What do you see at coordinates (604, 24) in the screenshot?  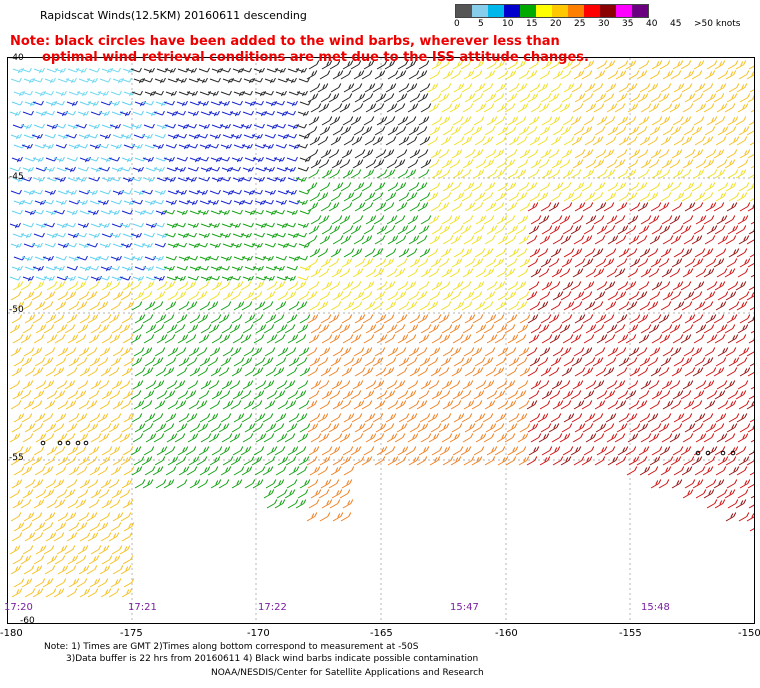 I see `colorbar-label: 30` at bounding box center [604, 24].